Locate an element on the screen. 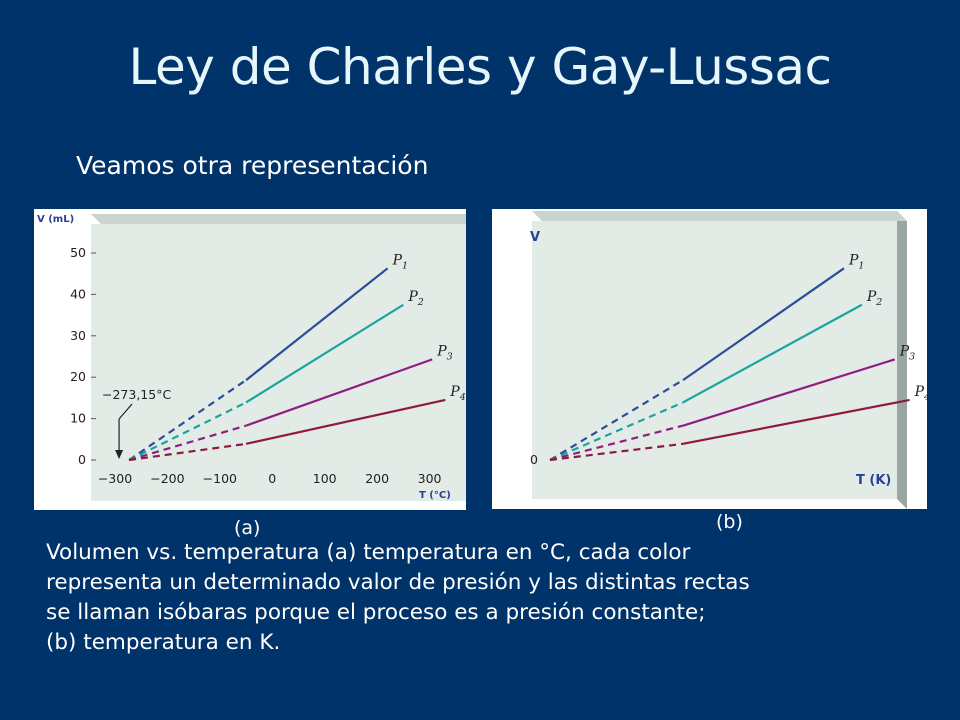 The image size is (960, 720). chart-a-series-p3 is located at coordinates (280, 410).